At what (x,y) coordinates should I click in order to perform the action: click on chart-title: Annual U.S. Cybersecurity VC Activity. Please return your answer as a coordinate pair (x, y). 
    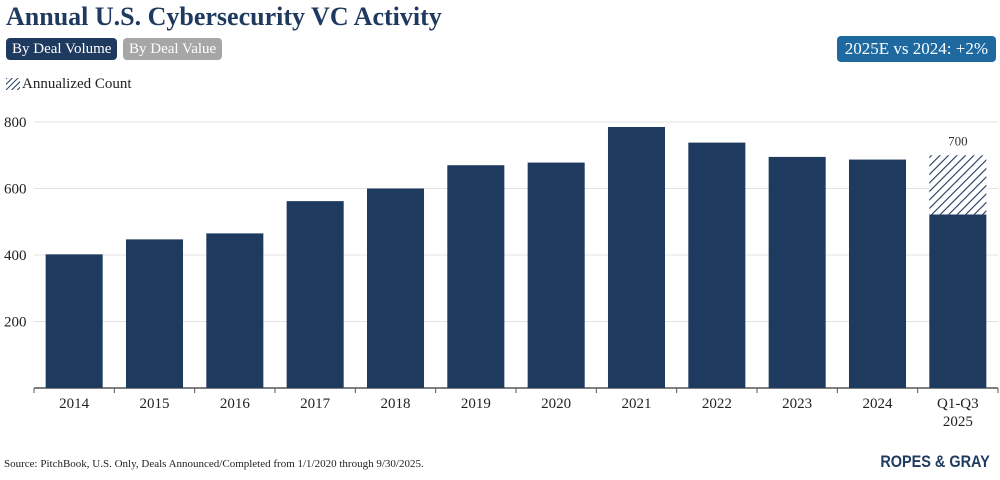
    Looking at the image, I should click on (224, 16).